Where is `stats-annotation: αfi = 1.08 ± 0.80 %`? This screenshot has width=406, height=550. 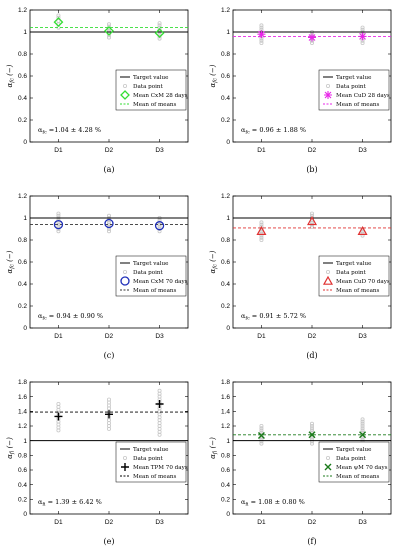 stats-annotation: αfi = 1.08 ± 0.80 % is located at coordinates (273, 503).